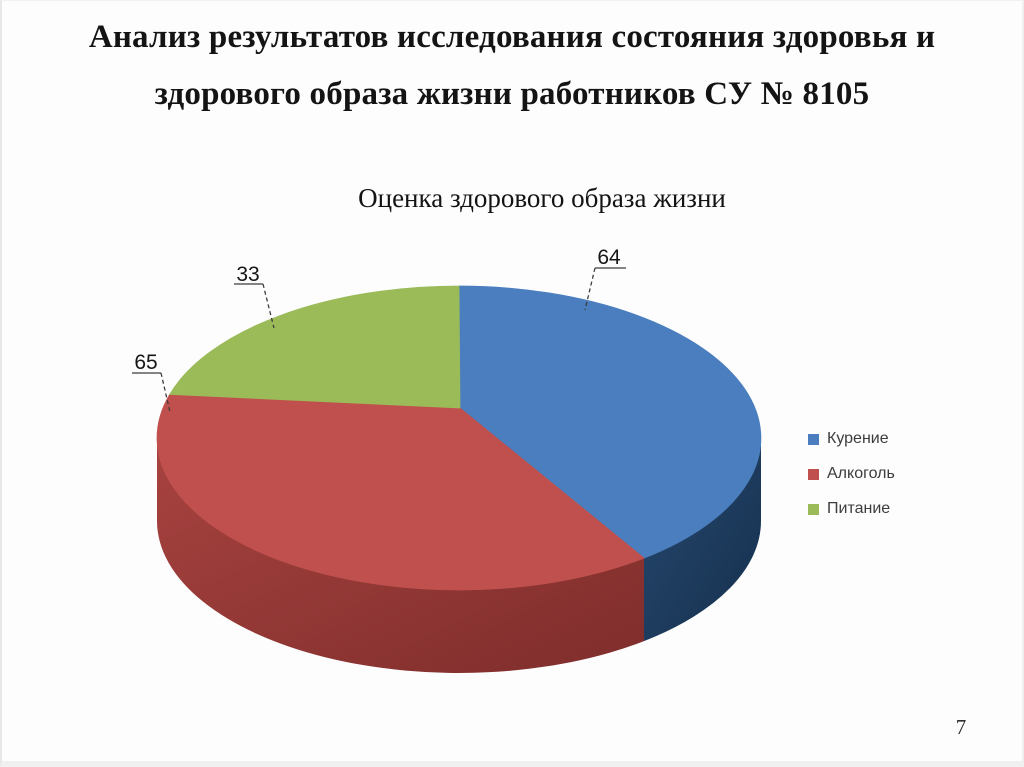 This screenshot has width=1024, height=767. Describe the element at coordinates (151, 382) in the screenshot. I see `data-label-group-1: 65` at that location.